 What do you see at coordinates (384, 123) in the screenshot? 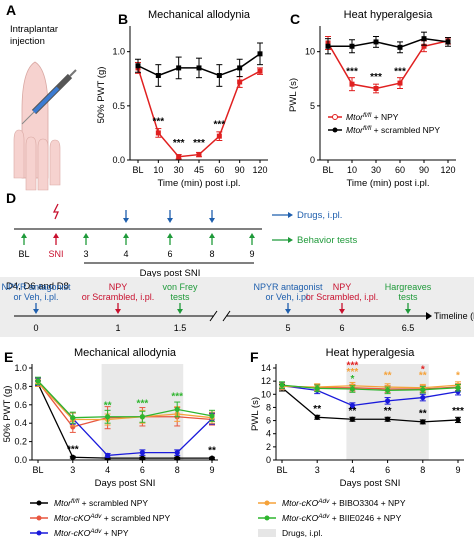
I see `legend-bc: Mtorfl/fl + NPY Mtorfl/fl + scrambled NPY` at bounding box center [384, 123].